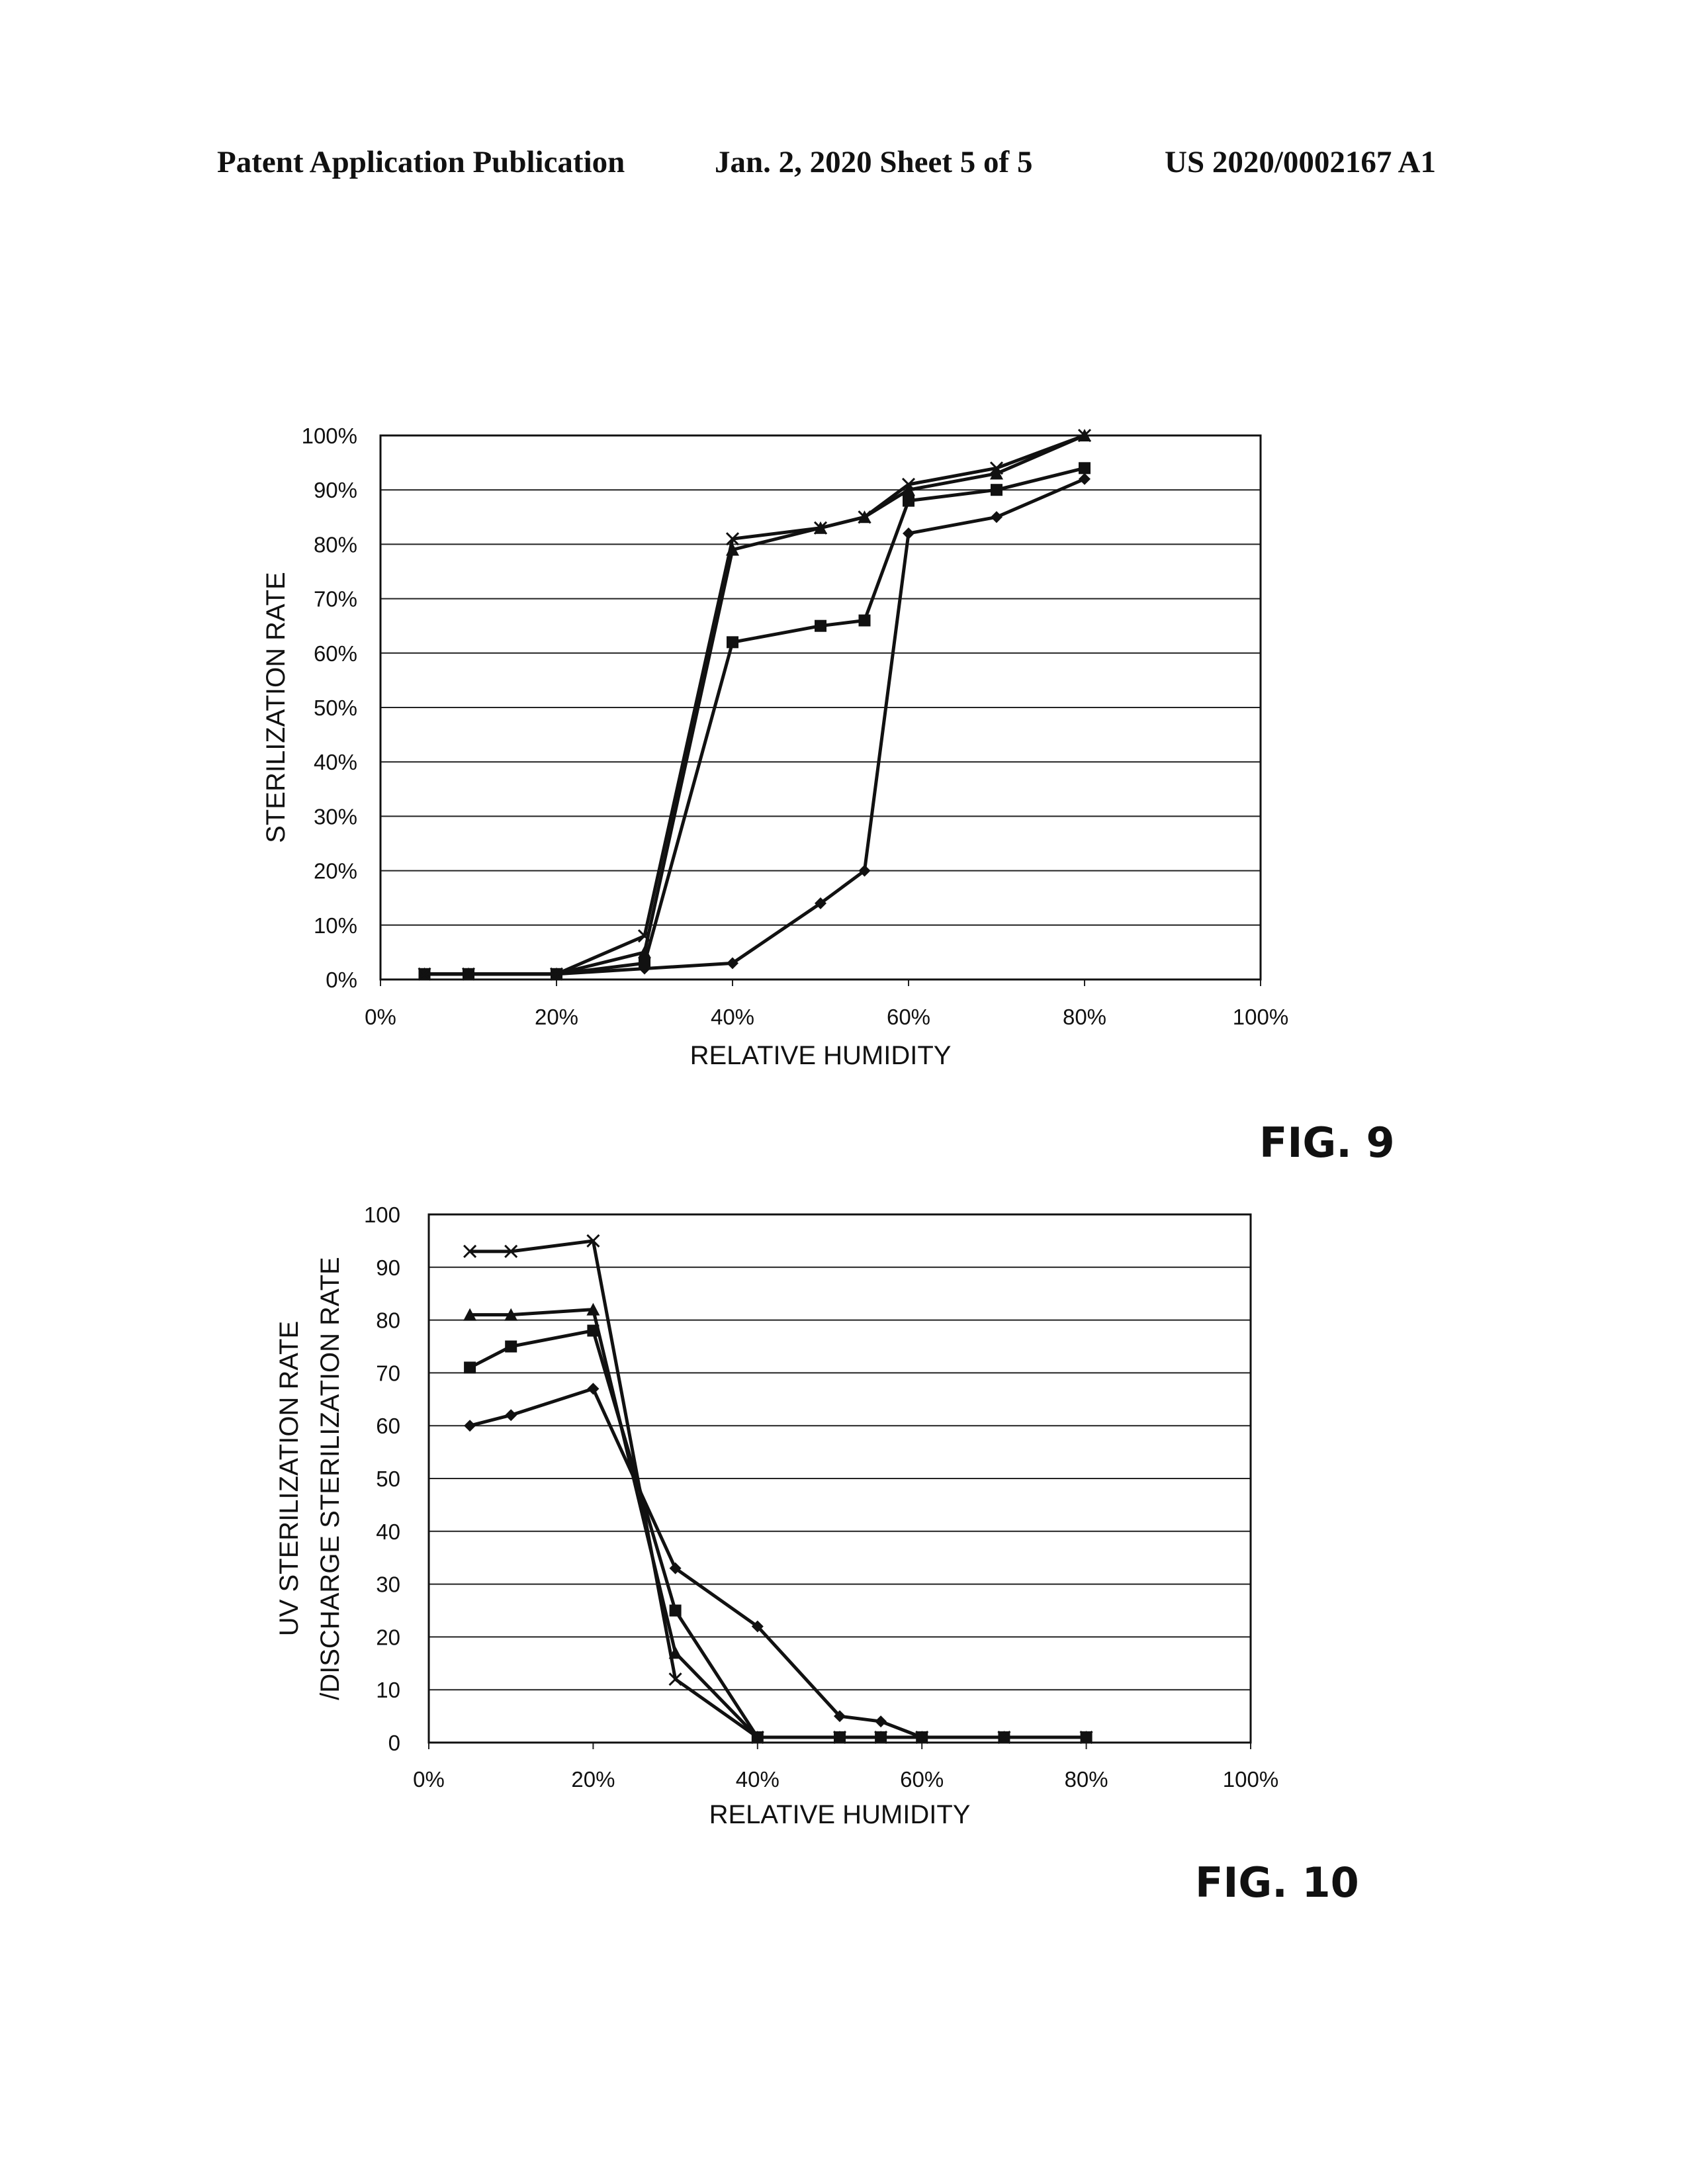  Describe the element at coordinates (335, 599) in the screenshot. I see `y-tick-label: 70%` at that location.